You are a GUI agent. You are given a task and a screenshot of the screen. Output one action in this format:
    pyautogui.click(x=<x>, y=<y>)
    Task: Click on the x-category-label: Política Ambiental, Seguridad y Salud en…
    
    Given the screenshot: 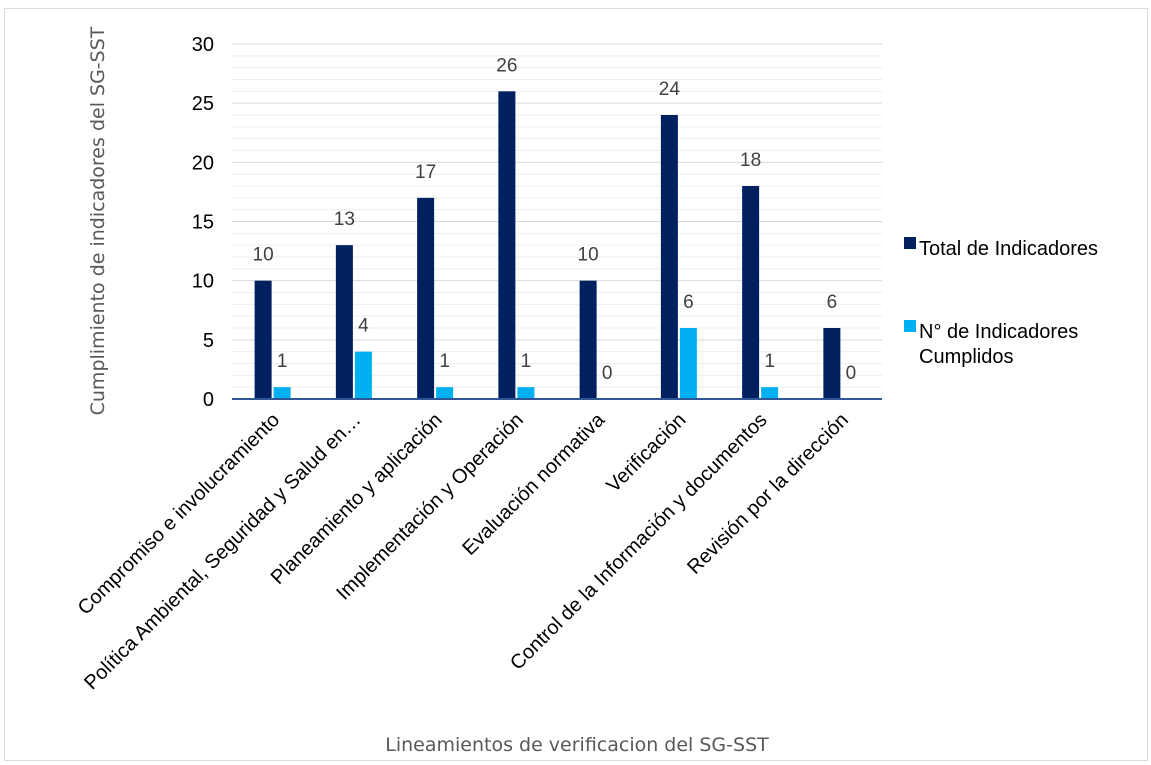 What is the action you would take?
    pyautogui.click(x=222, y=551)
    